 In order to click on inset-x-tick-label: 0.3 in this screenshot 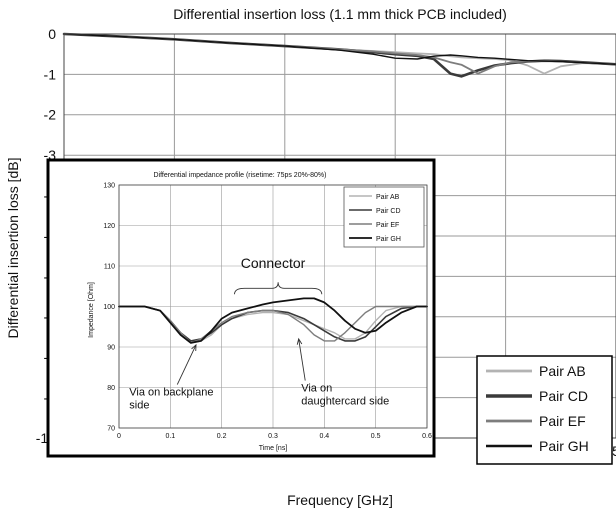, I will do `click(273, 436)`.